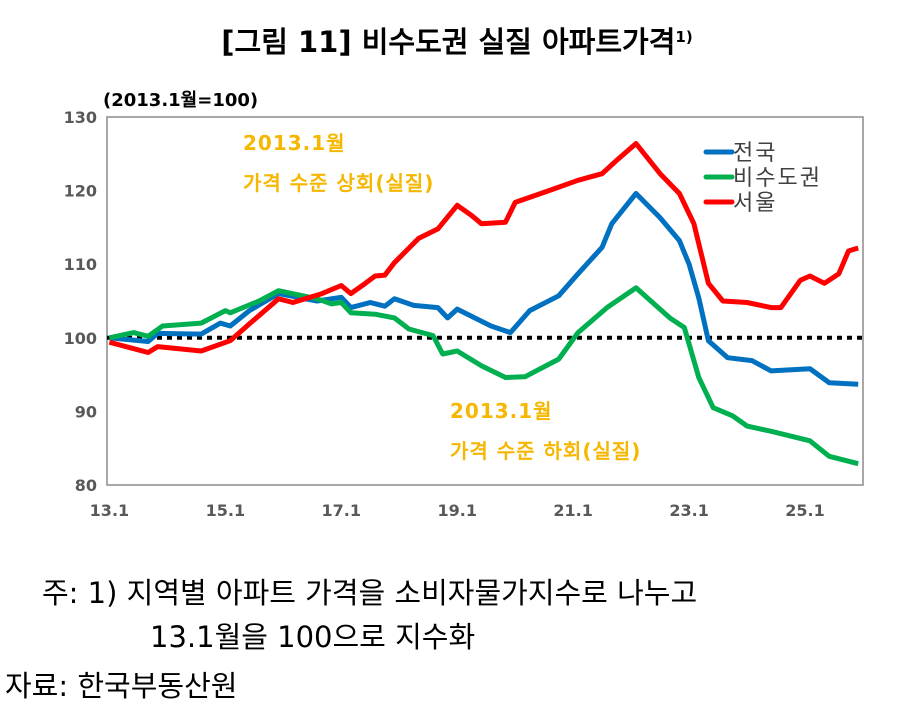 This screenshot has height=724, width=914. Describe the element at coordinates (804, 510) in the screenshot. I see `x-tick-label: 25.1` at that location.